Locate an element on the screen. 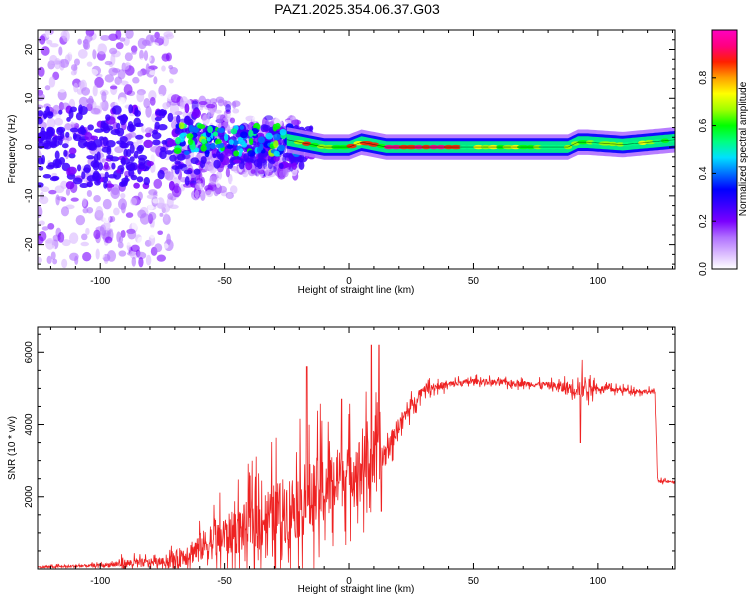 The width and height of the screenshot is (750, 600). spectrogram-x-tick-labels: -100 -50 0 50 100 is located at coordinates (348, 281).